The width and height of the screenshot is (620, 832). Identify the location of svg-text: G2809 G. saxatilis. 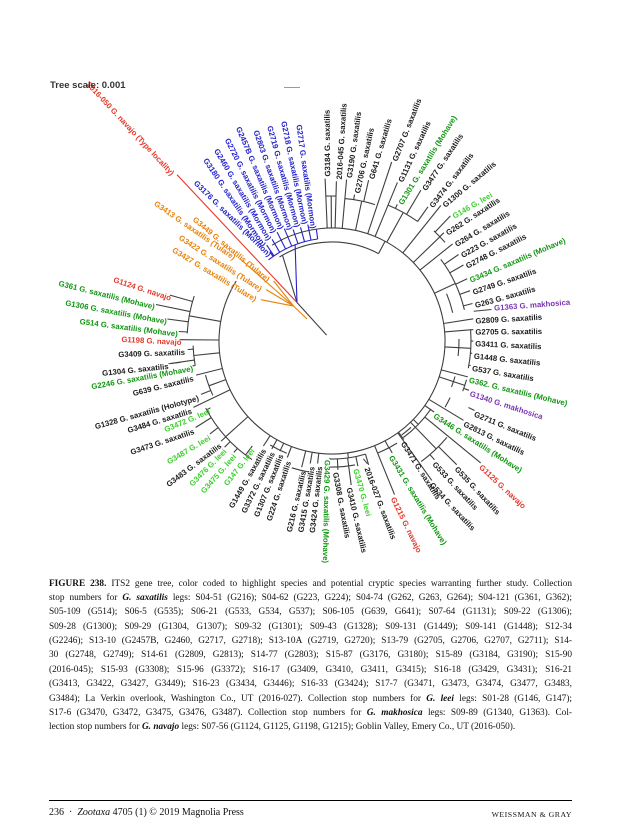
(509, 319).